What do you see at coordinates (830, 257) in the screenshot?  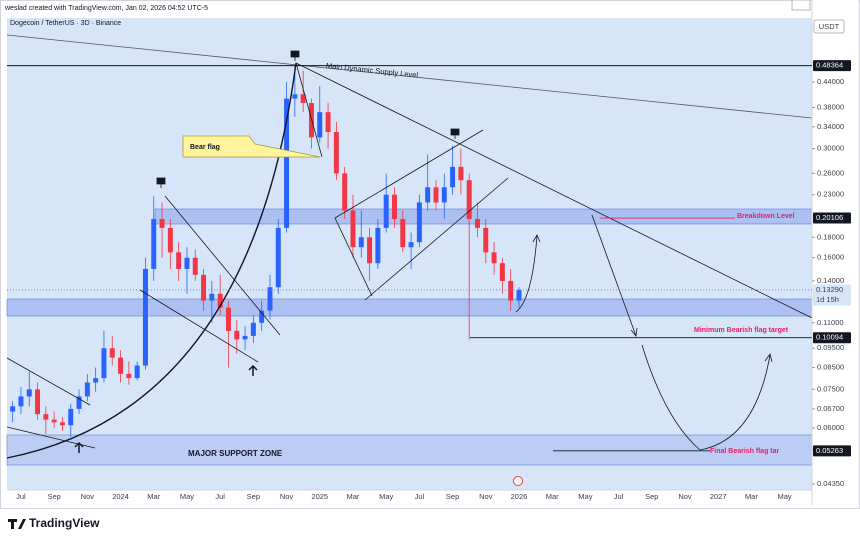 I see `y-tick-label: 0.16000` at bounding box center [830, 257].